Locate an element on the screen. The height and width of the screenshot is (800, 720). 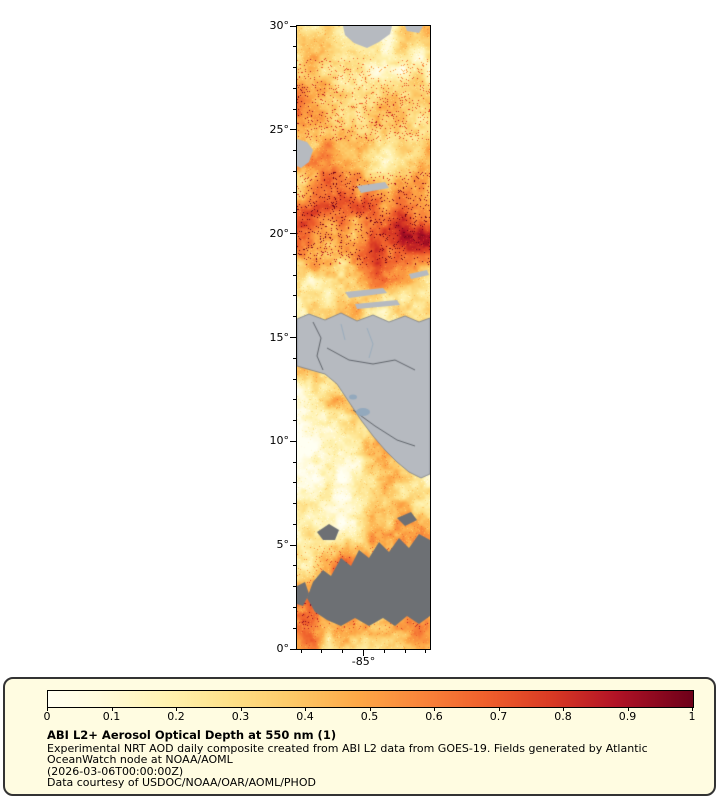
aod-heatmap-canvas is located at coordinates (363, 337).